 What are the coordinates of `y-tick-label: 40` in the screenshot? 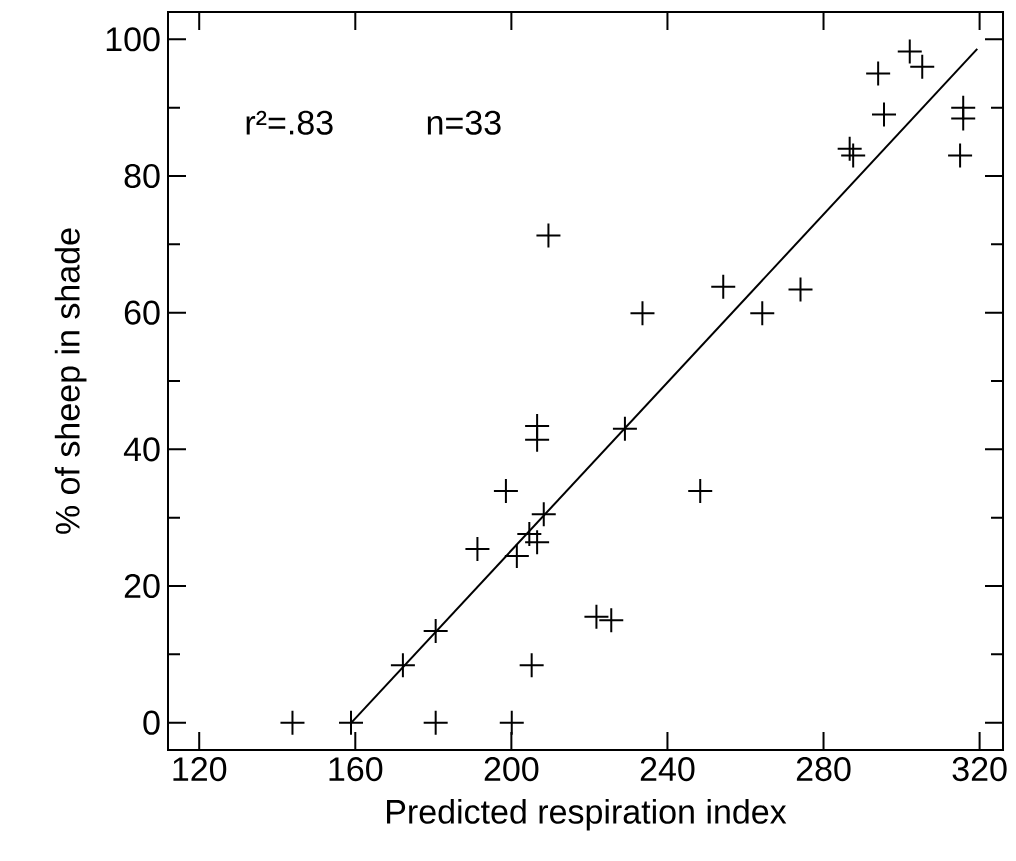 It's located at (141, 449).